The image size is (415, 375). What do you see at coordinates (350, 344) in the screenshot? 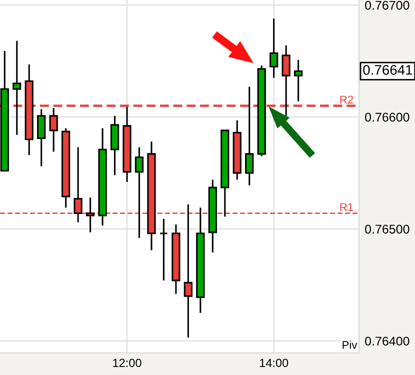
I see `annotation: Piv` at bounding box center [350, 344].